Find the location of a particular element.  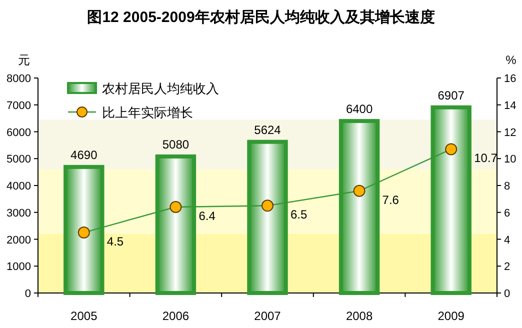

data-label: 6907 is located at coordinates (451, 95).